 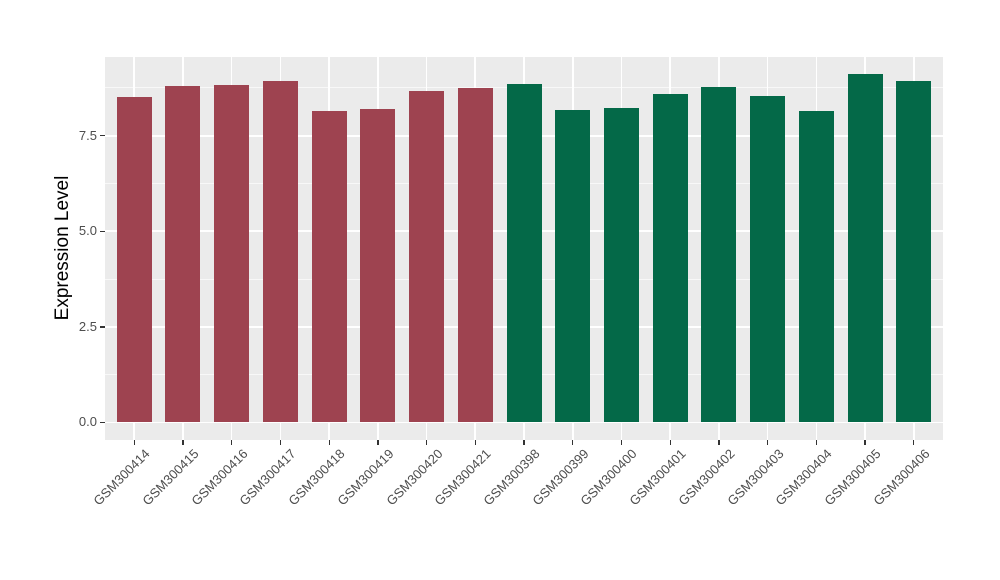 I want to click on x-tick-label: GSM300398, so click(x=511, y=477).